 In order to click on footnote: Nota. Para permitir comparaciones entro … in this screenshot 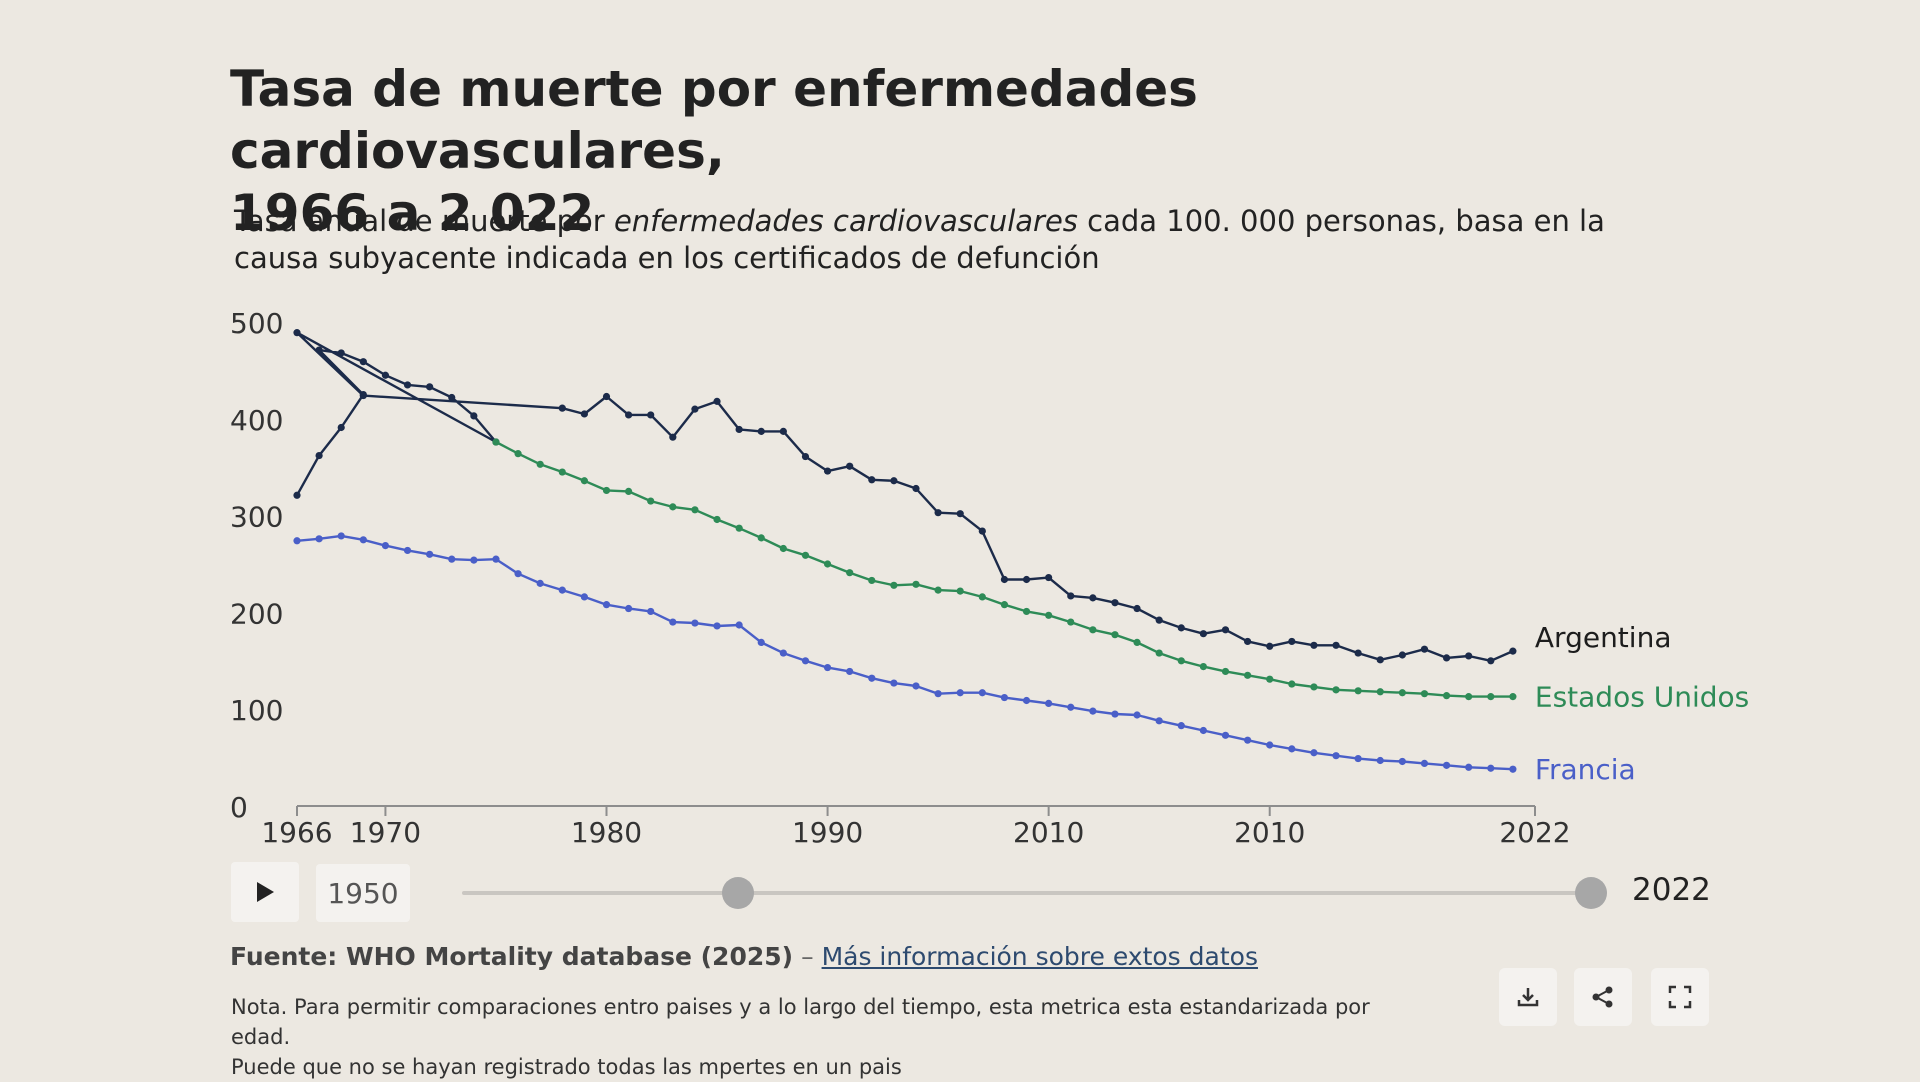, I will do `click(831, 1037)`.